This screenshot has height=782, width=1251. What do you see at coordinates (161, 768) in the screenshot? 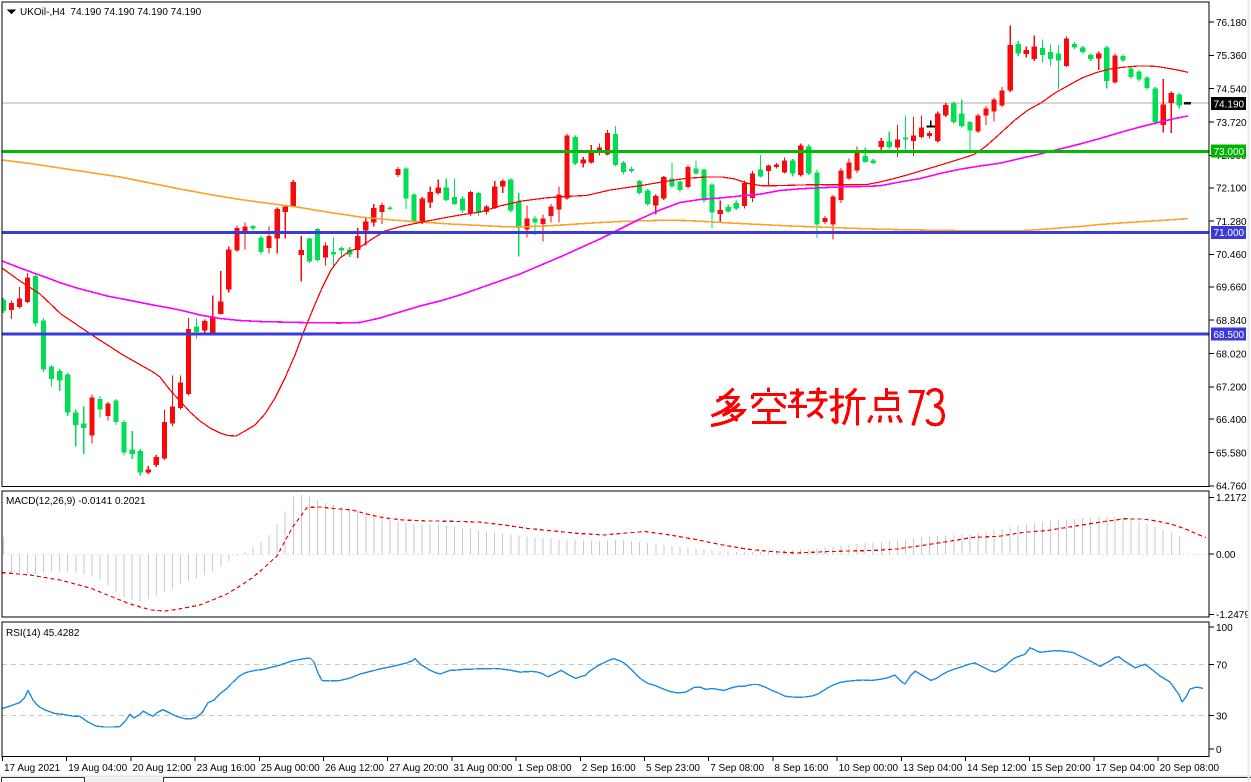
I see `svg-text: 20 Aug 12:00` at bounding box center [161, 768].